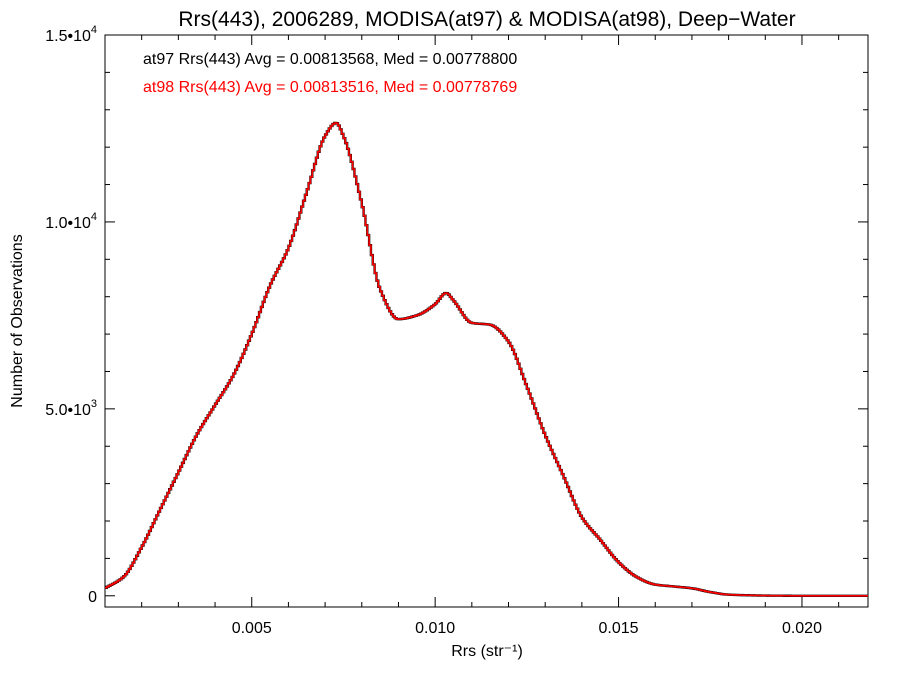  What do you see at coordinates (71, 34) in the screenshot?
I see `y-tick-label: 1.5•104` at bounding box center [71, 34].